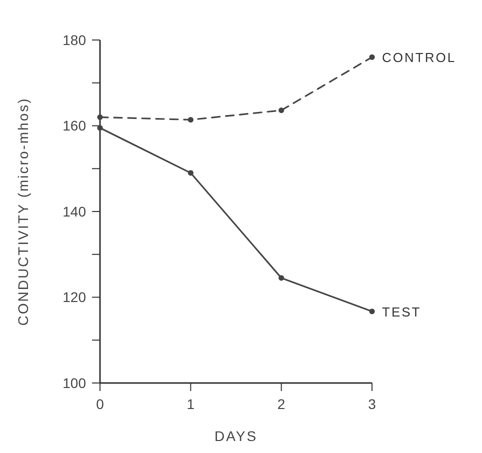 The width and height of the screenshot is (482, 453). I want to click on x-tick-label: 1, so click(190, 404).